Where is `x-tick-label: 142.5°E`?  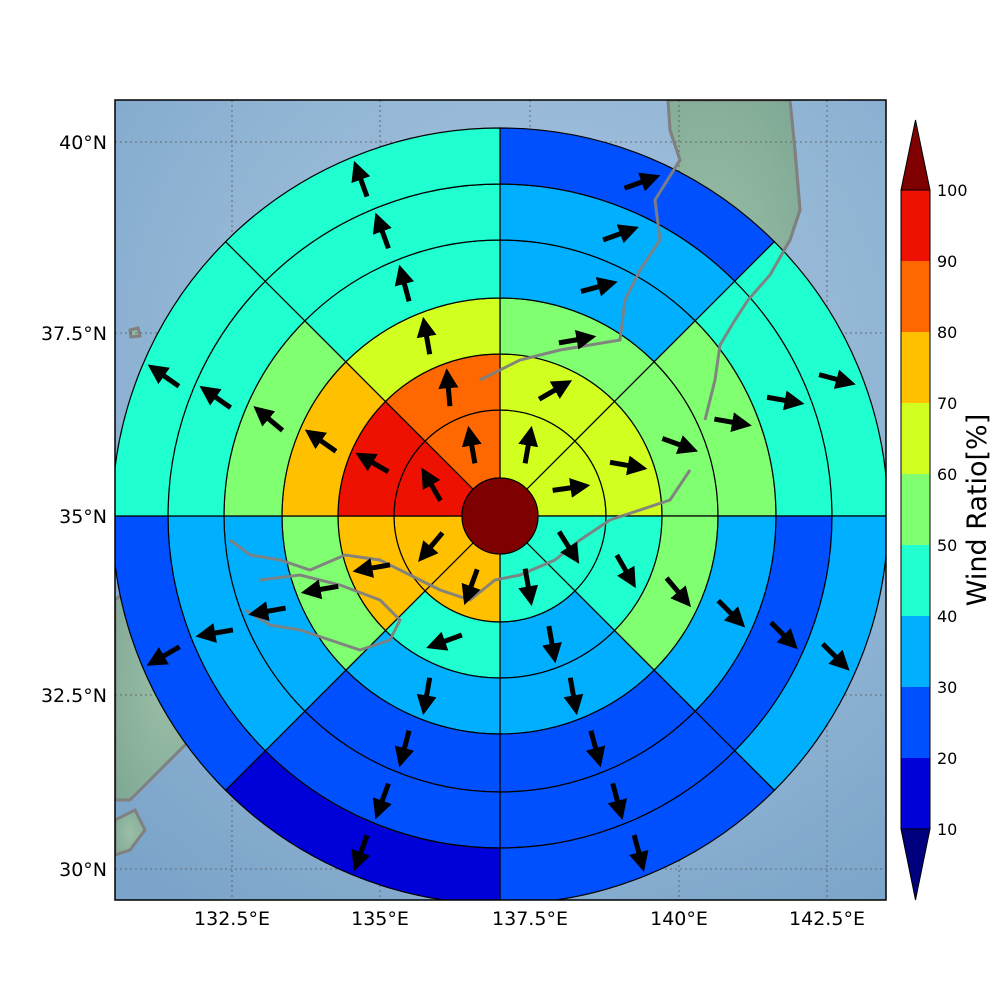 x-tick-label: 142.5°E is located at coordinates (827, 919).